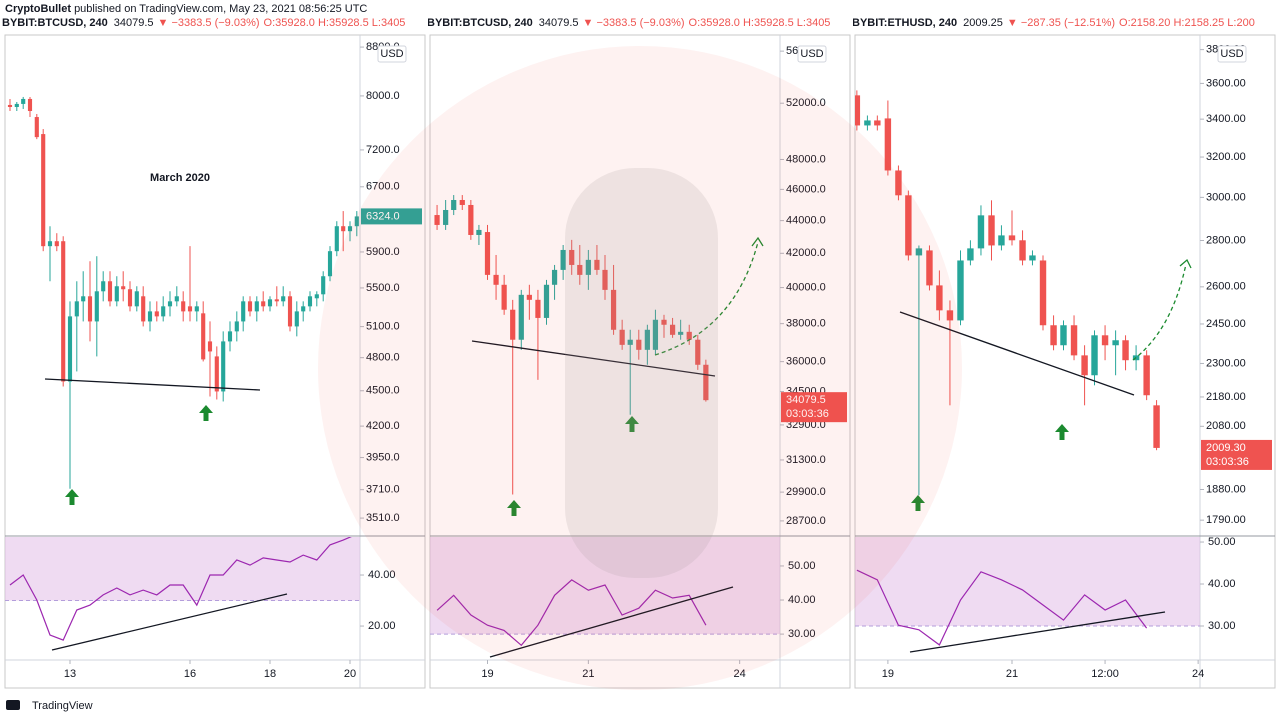 The image size is (1280, 722). Describe the element at coordinates (806, 221) in the screenshot. I see `y-tick-label: 44000.0` at that location.